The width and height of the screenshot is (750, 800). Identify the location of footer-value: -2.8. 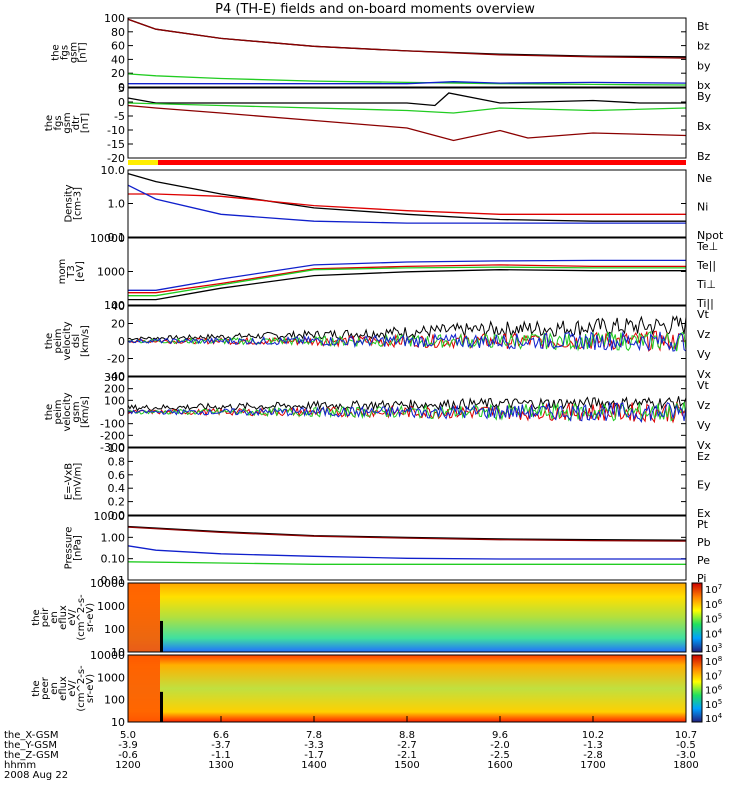
(593, 755).